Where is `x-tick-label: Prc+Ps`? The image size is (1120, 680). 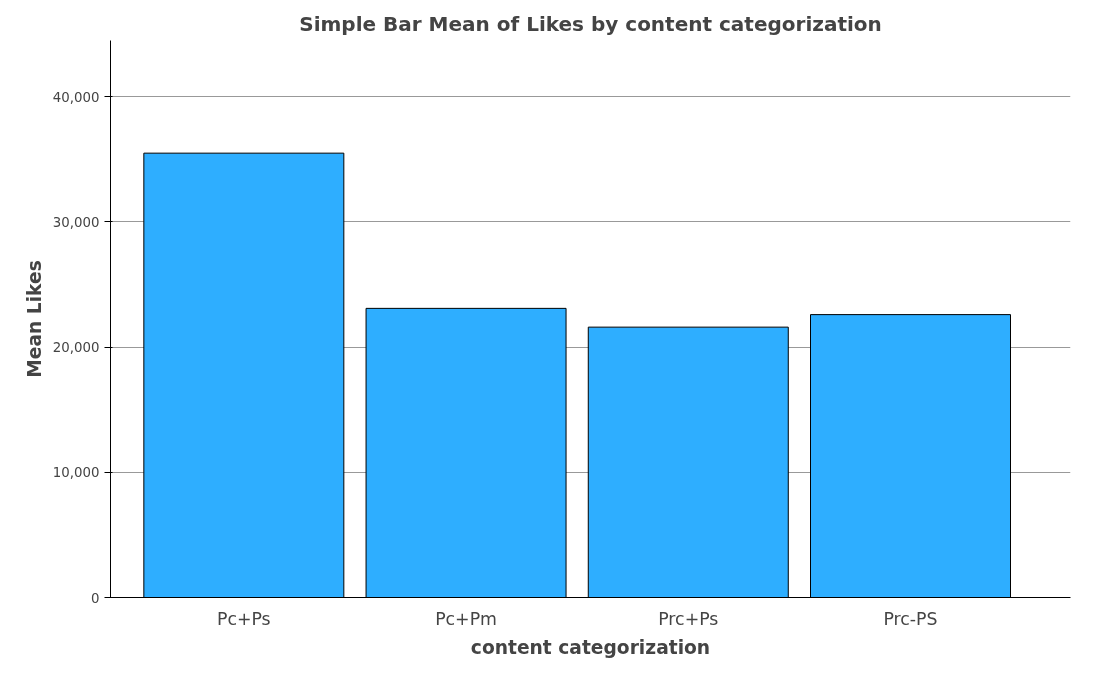 x-tick-label: Prc+Ps is located at coordinates (688, 618).